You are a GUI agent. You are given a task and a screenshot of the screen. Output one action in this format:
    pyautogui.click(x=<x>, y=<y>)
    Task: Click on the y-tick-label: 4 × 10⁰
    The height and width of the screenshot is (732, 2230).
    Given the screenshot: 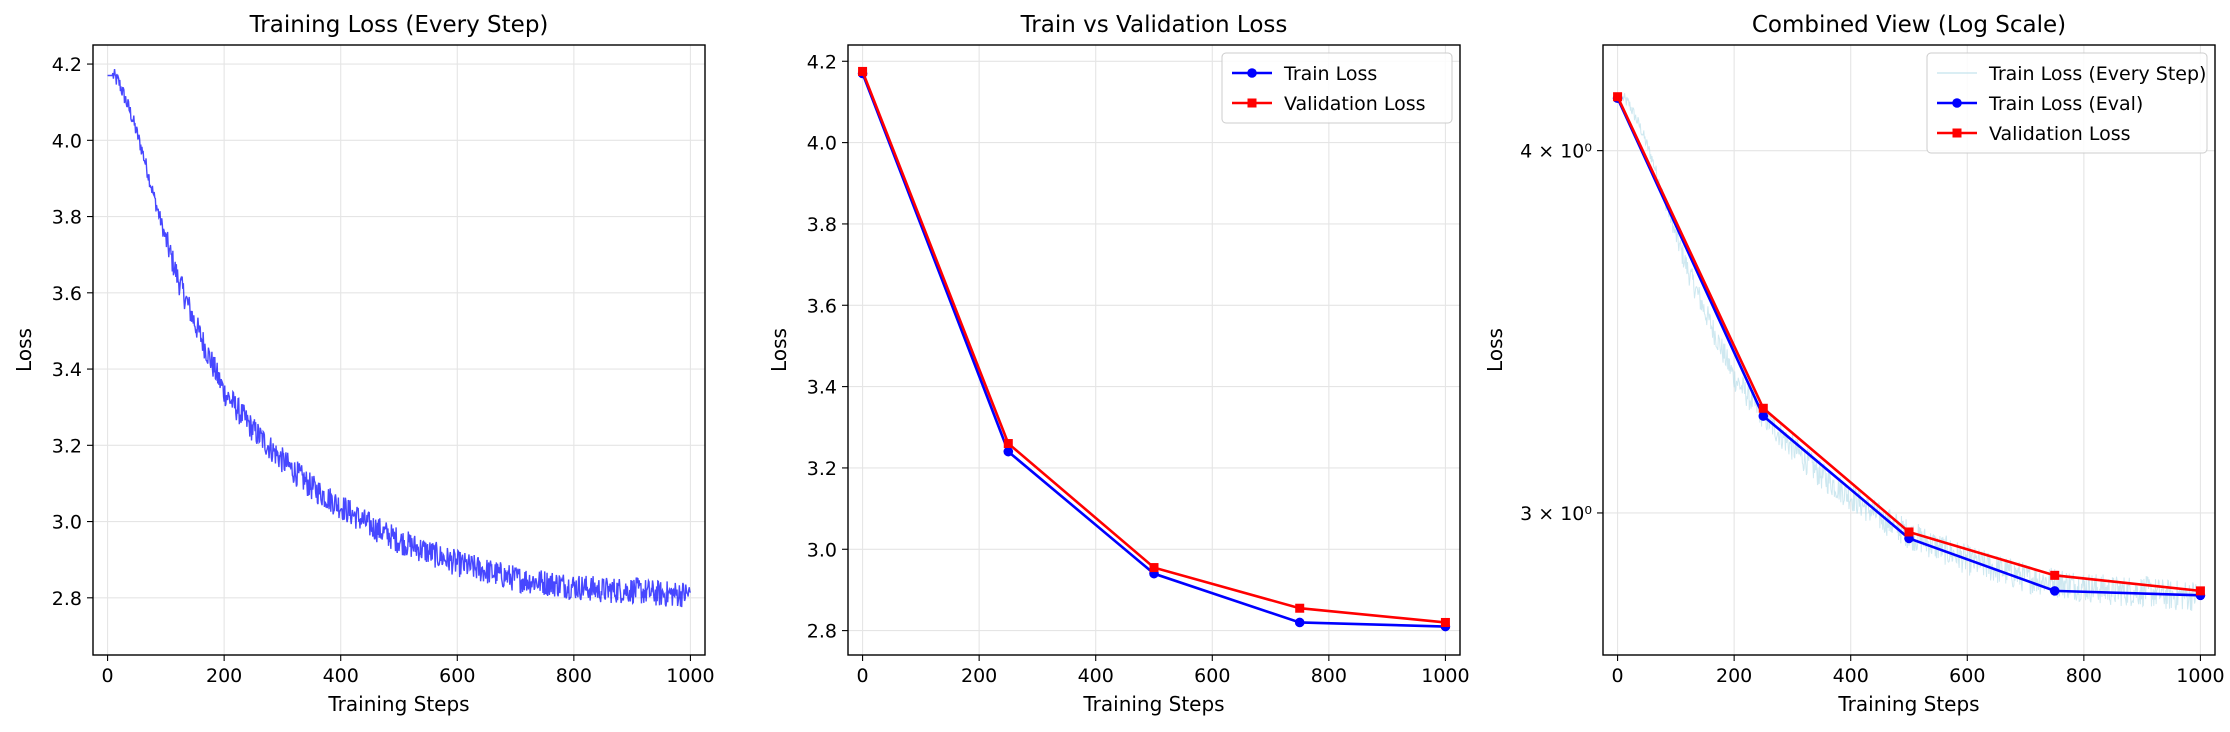 What is the action you would take?
    pyautogui.click(x=1556, y=152)
    